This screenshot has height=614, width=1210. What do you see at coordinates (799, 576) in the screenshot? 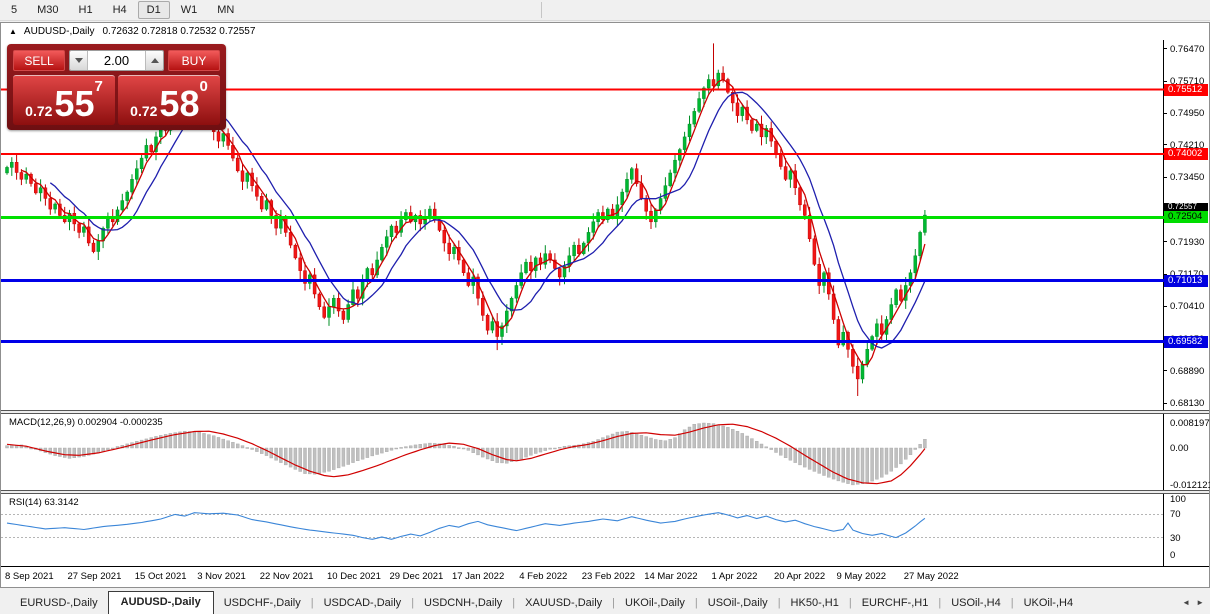
I see `date-tick-label: 20 Apr 2022` at bounding box center [799, 576].